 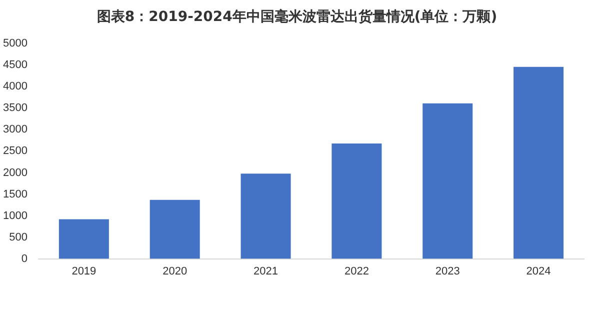 What do you see at coordinates (24, 258) in the screenshot?
I see `y-tick-label: 0` at bounding box center [24, 258].